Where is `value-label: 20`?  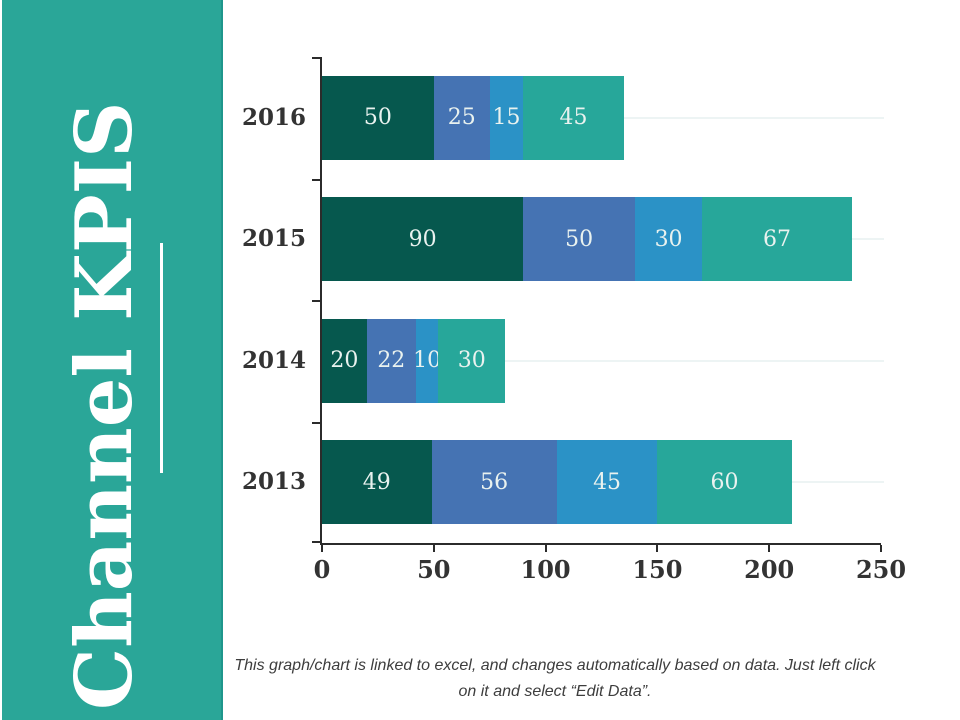
value-label: 20 is located at coordinates (344, 361).